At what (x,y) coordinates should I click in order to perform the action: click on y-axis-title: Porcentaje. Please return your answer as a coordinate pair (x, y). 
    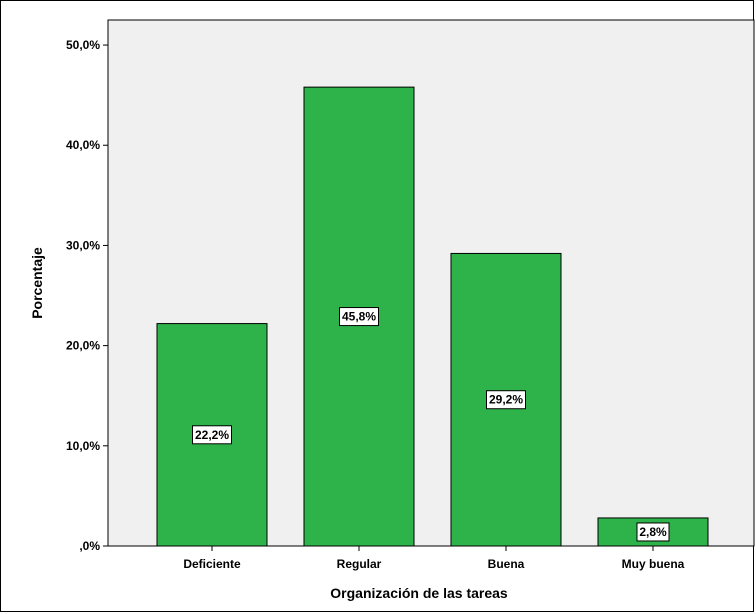
    Looking at the image, I should click on (37, 283).